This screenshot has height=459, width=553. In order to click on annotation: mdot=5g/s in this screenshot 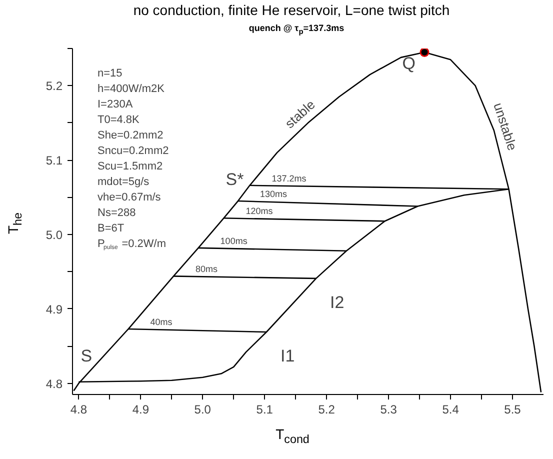, I will do `click(124, 182)`.